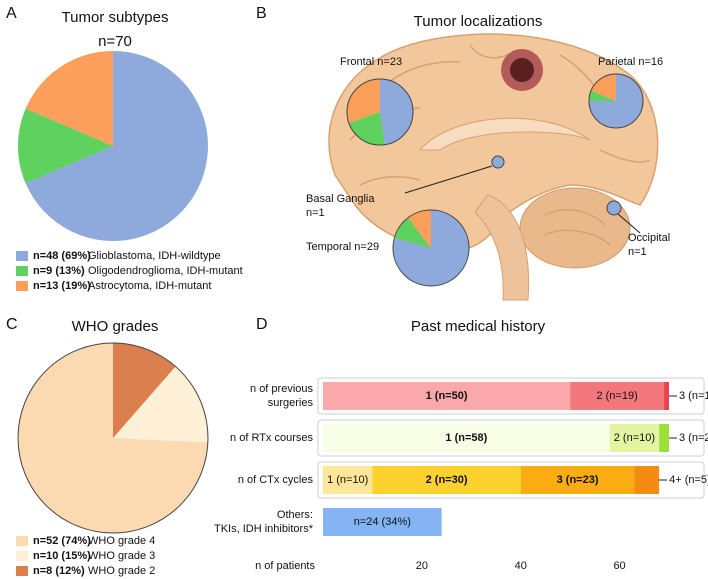  What do you see at coordinates (62, 556) in the screenshot?
I see `legend-value-label: n=10 (15%)` at bounding box center [62, 556].